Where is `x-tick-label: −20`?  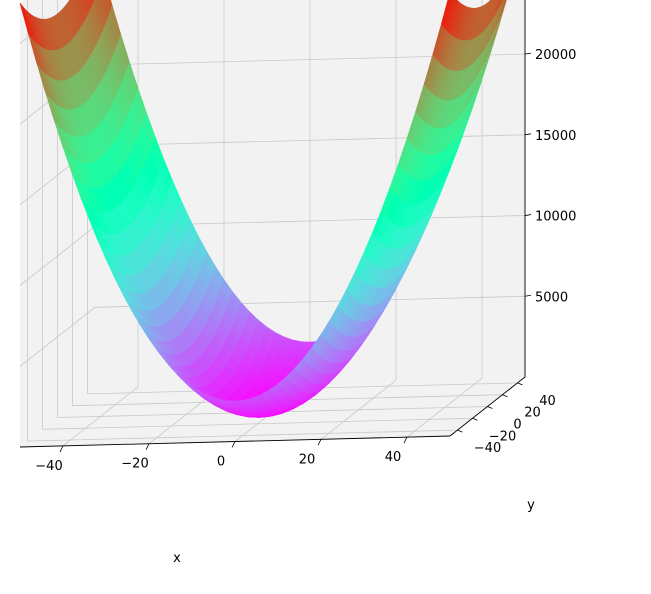
x-tick-label: −20 is located at coordinates (134, 464).